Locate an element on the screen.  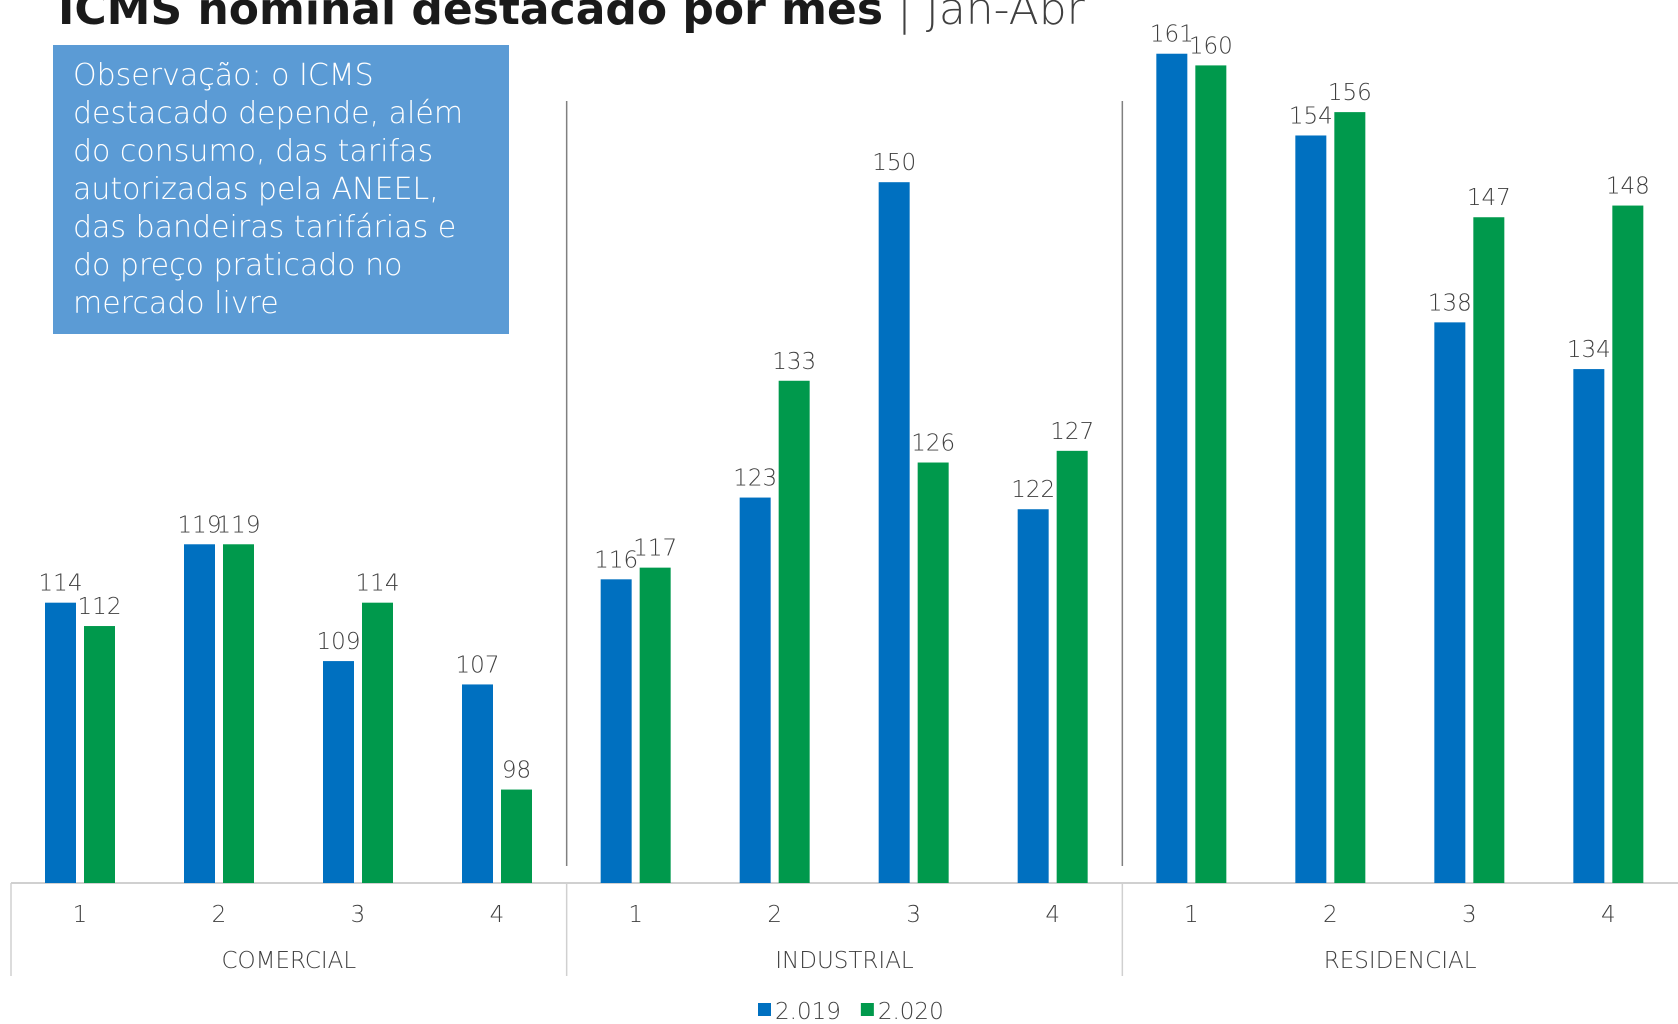
value-label: 148 is located at coordinates (1628, 187).